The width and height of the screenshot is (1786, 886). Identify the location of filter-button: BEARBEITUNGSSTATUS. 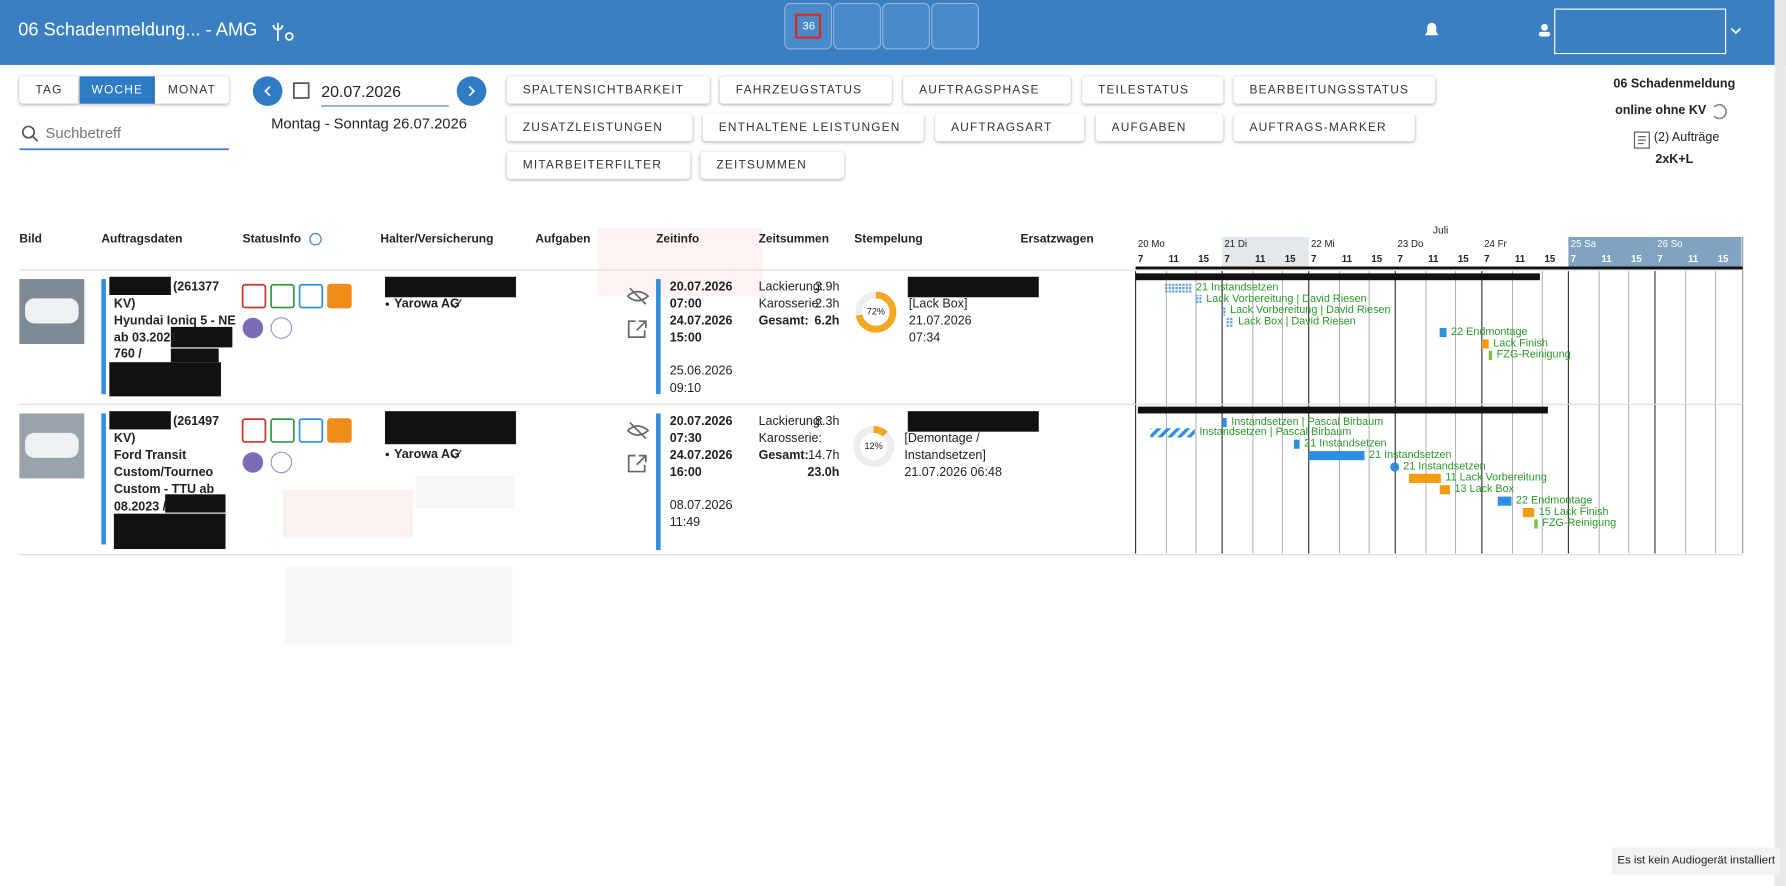
(1334, 90).